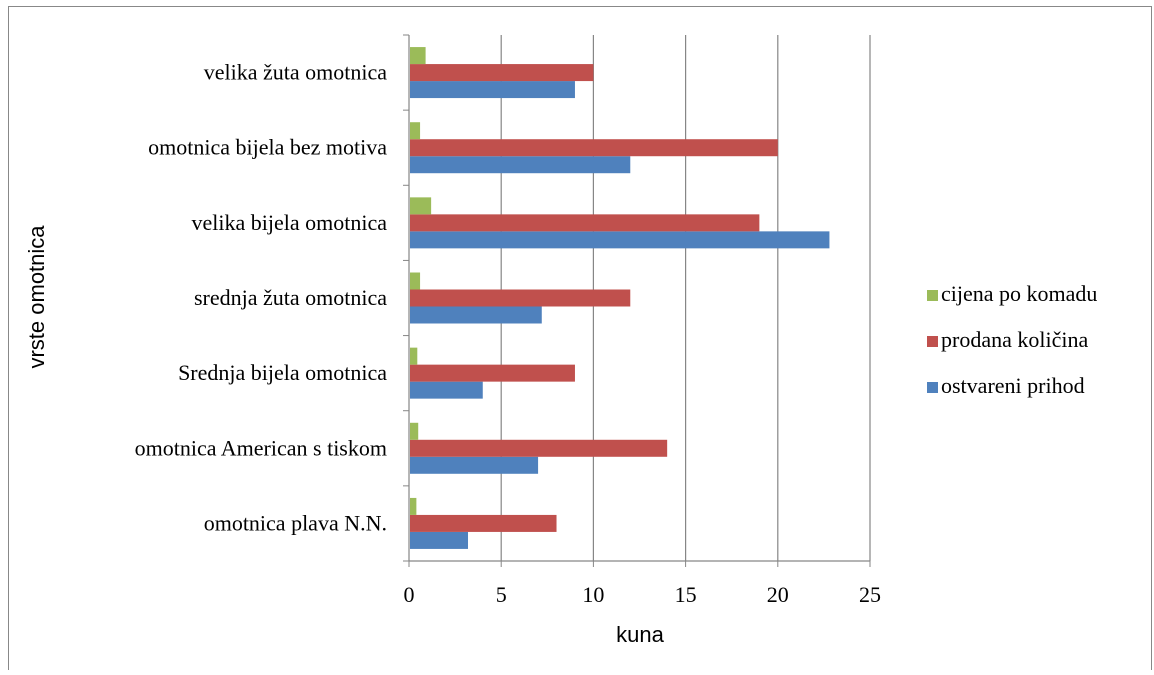  I want to click on x-axis-title: kuna, so click(640, 634).